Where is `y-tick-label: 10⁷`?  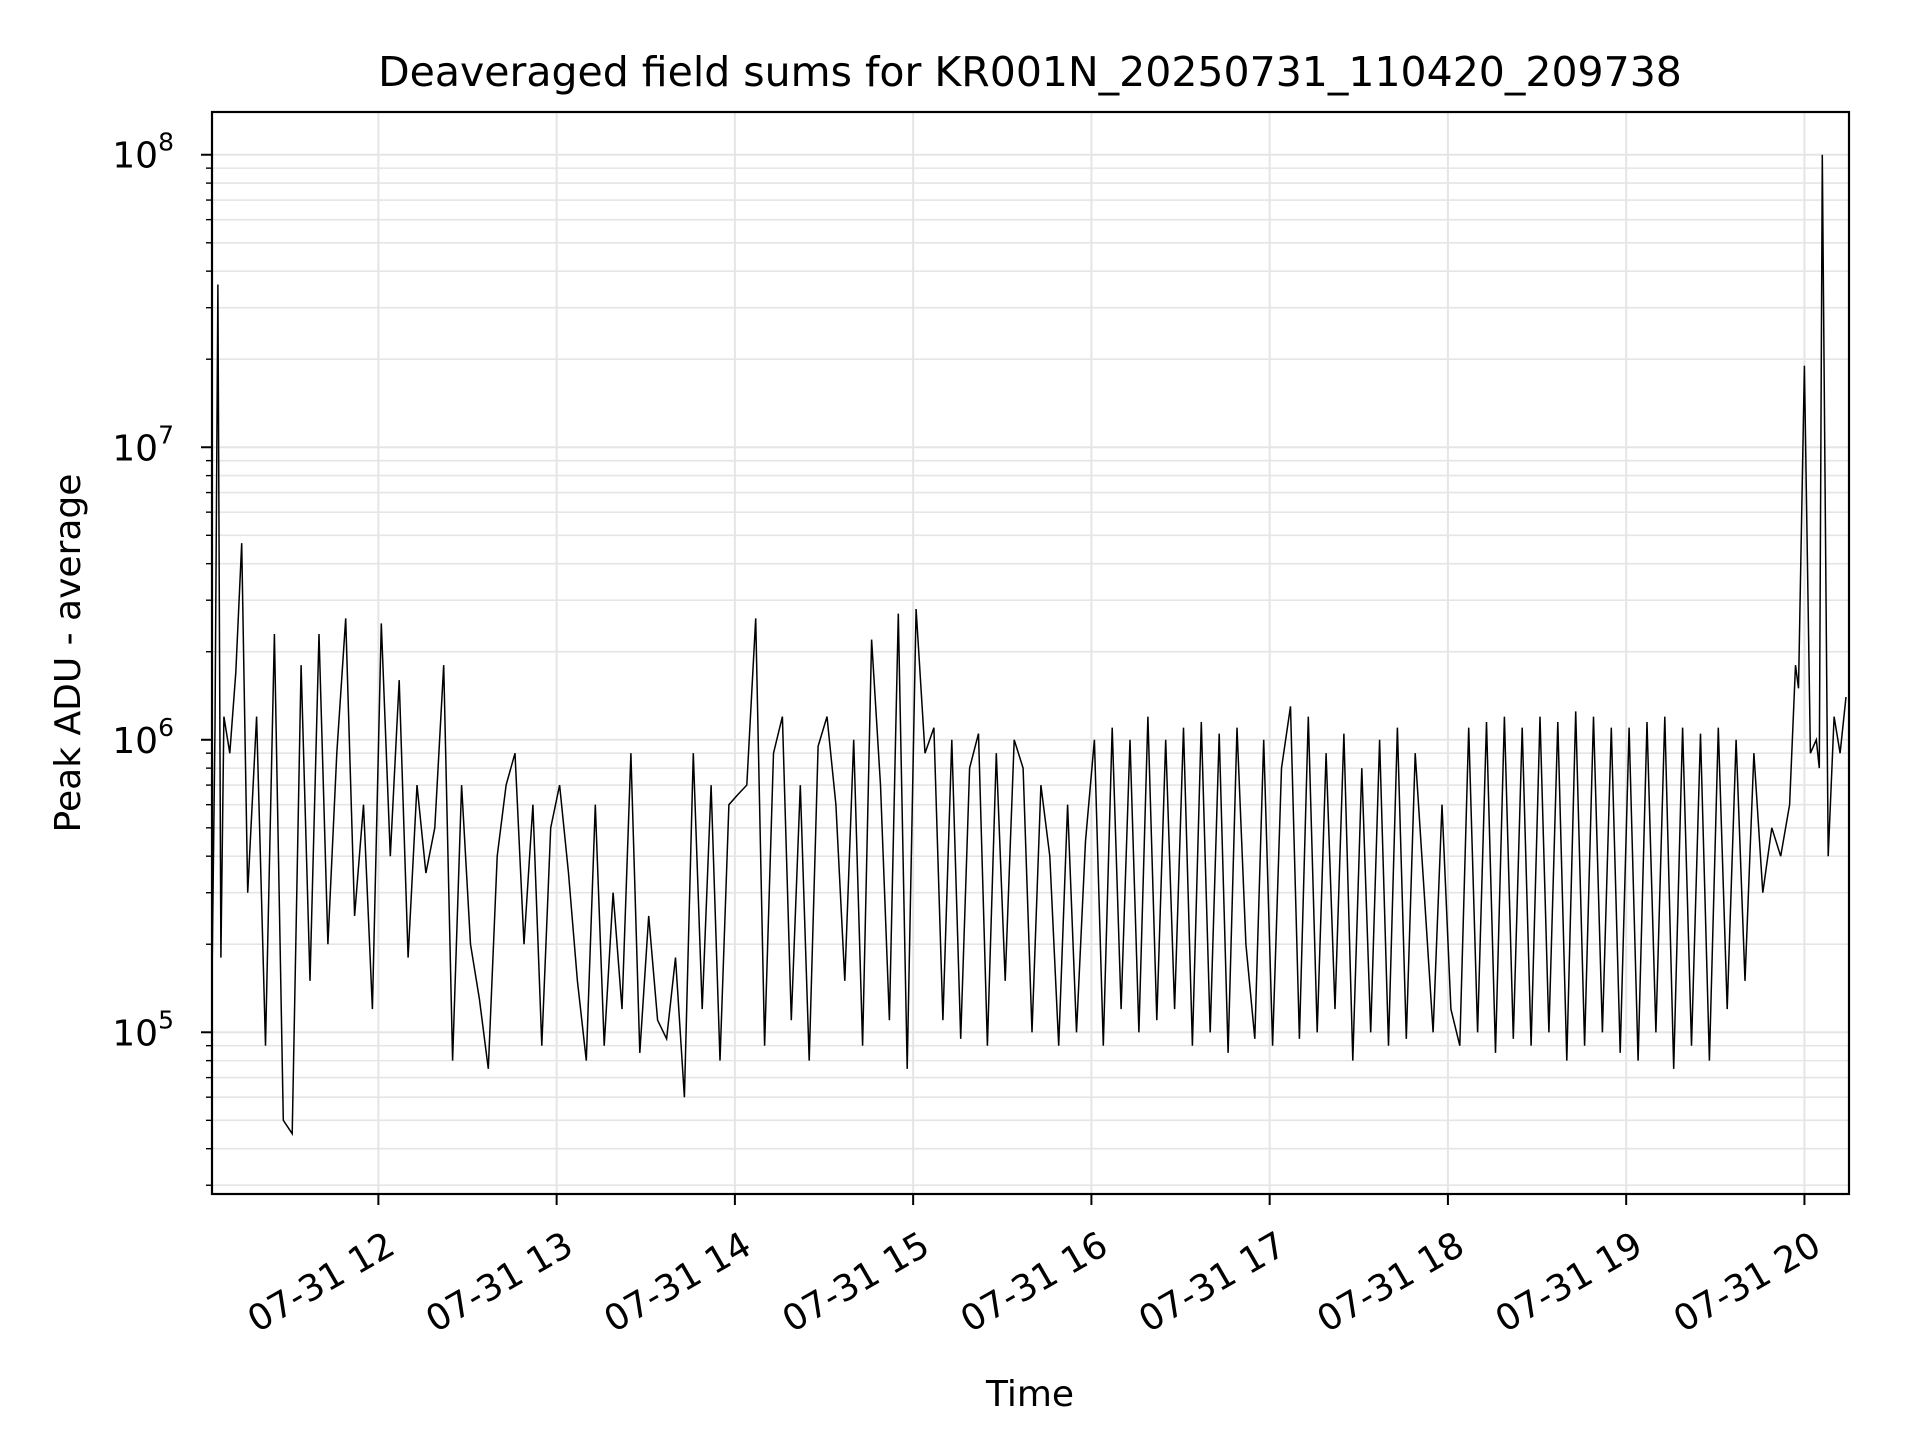 y-tick-label: 10⁷ is located at coordinates (143, 444).